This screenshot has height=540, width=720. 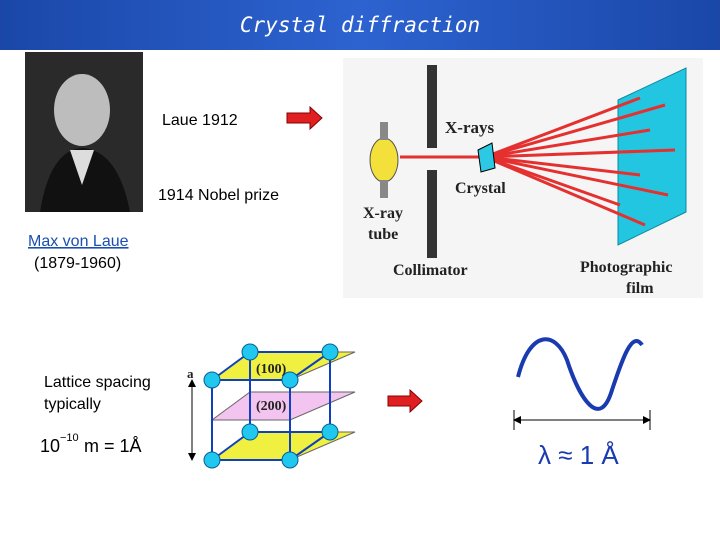 I want to click on title-bar, so click(x=360, y=25).